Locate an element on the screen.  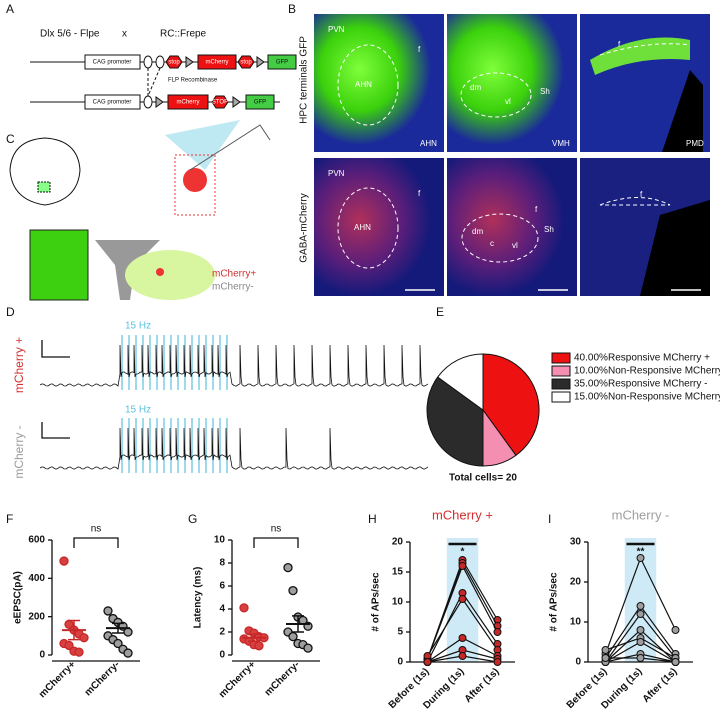
cell-label: mCherry- is located at coordinates (233, 287).